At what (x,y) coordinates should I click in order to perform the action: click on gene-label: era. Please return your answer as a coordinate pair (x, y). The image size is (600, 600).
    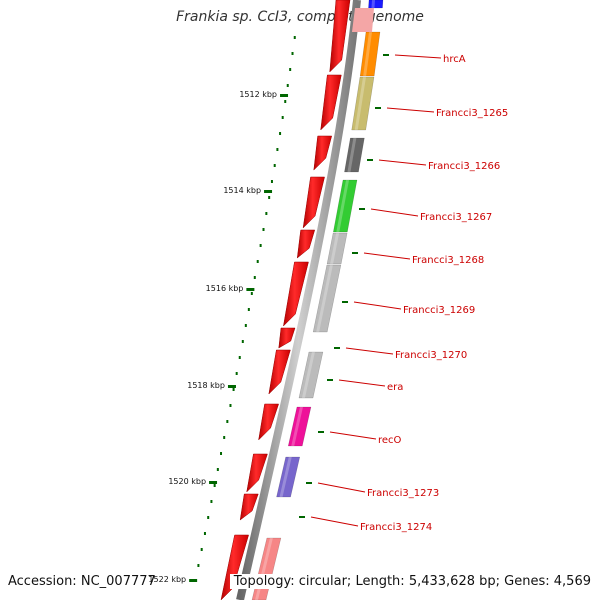
    Looking at the image, I should click on (395, 387).